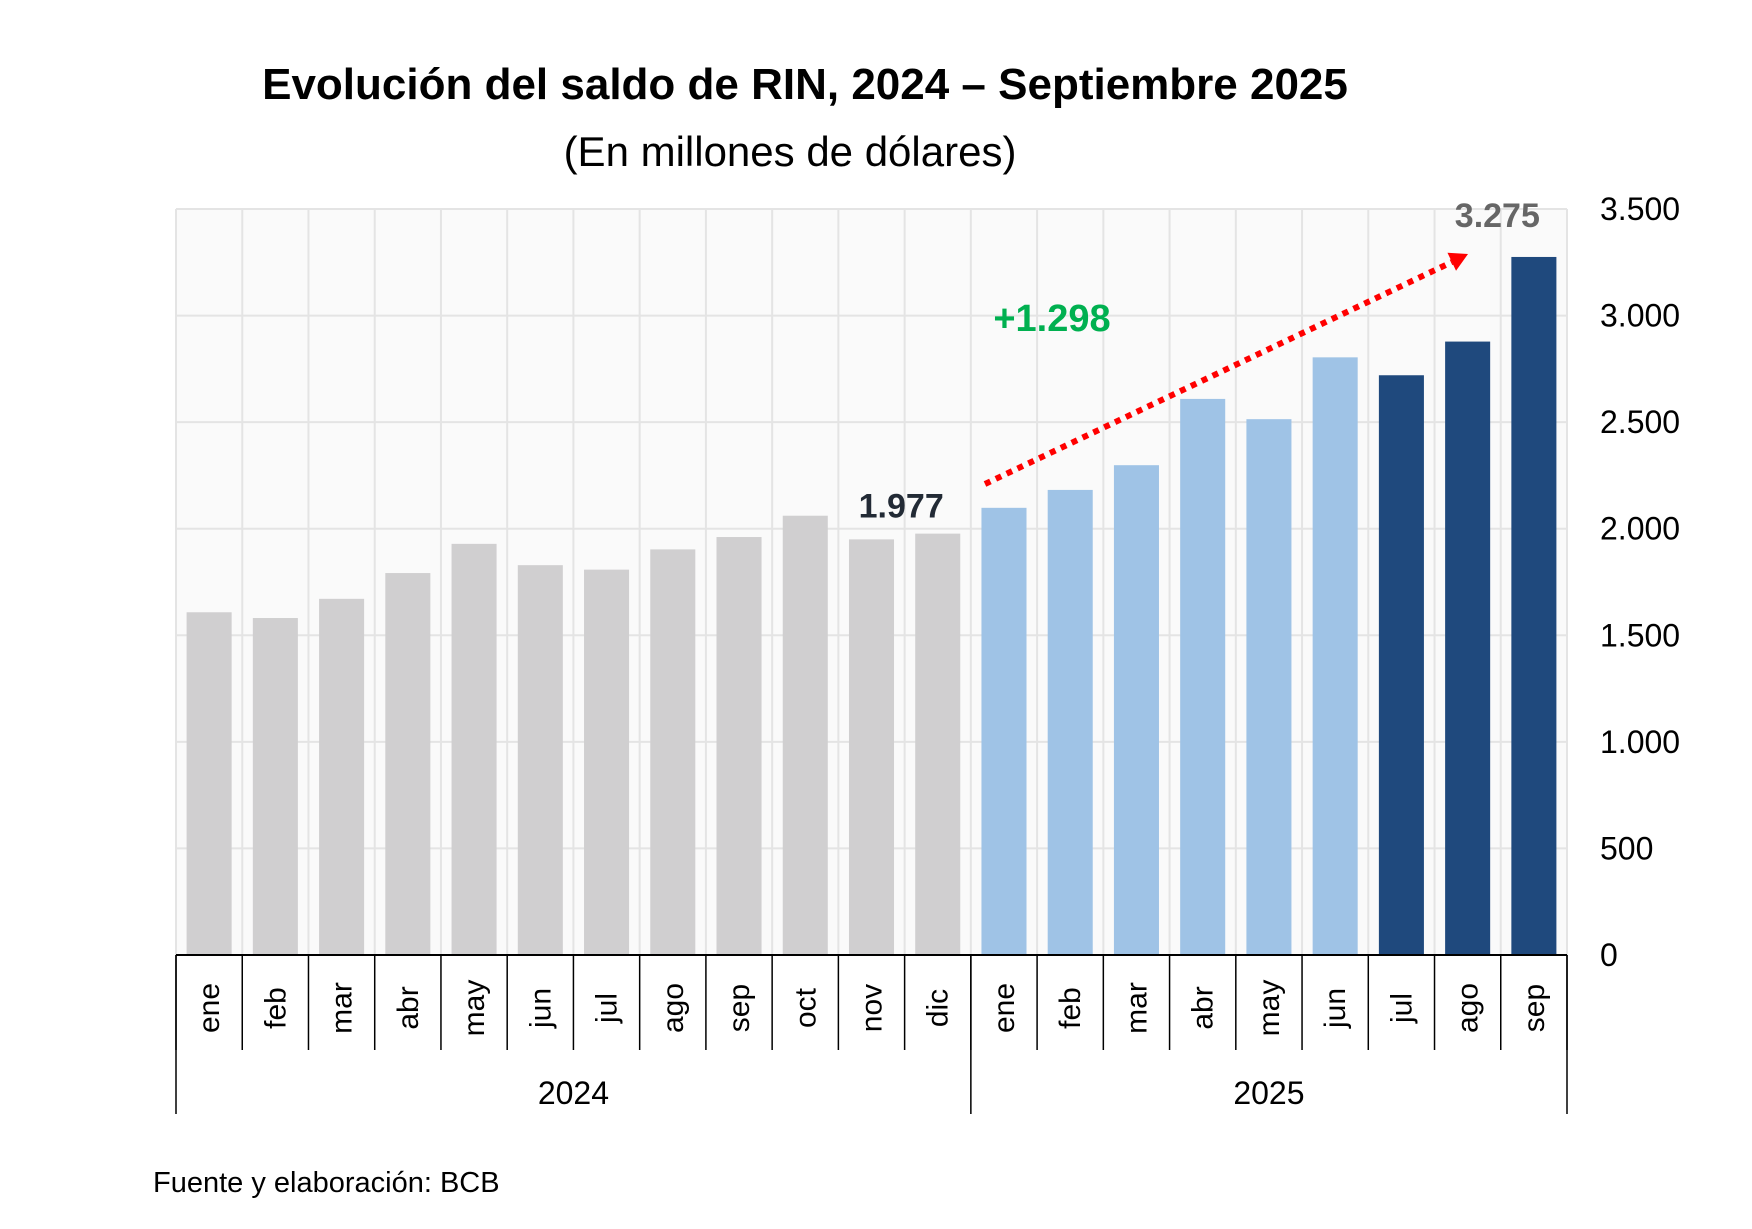  I want to click on bar-nov, so click(871, 747).